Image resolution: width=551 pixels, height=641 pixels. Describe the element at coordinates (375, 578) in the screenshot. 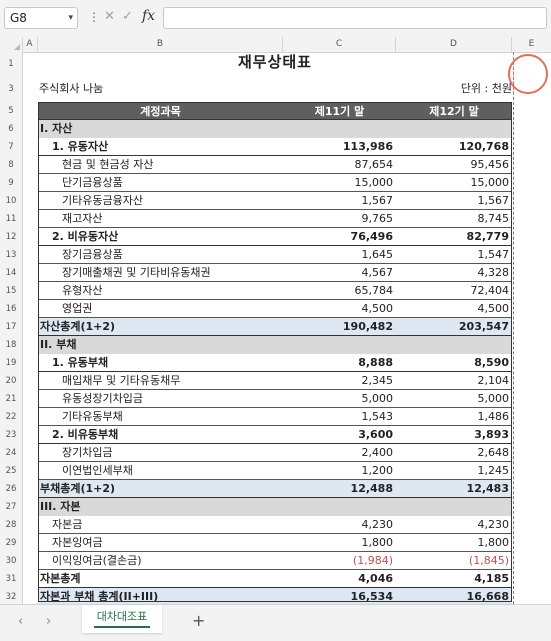

I see `value-period-11-cell: 4,046` at that location.